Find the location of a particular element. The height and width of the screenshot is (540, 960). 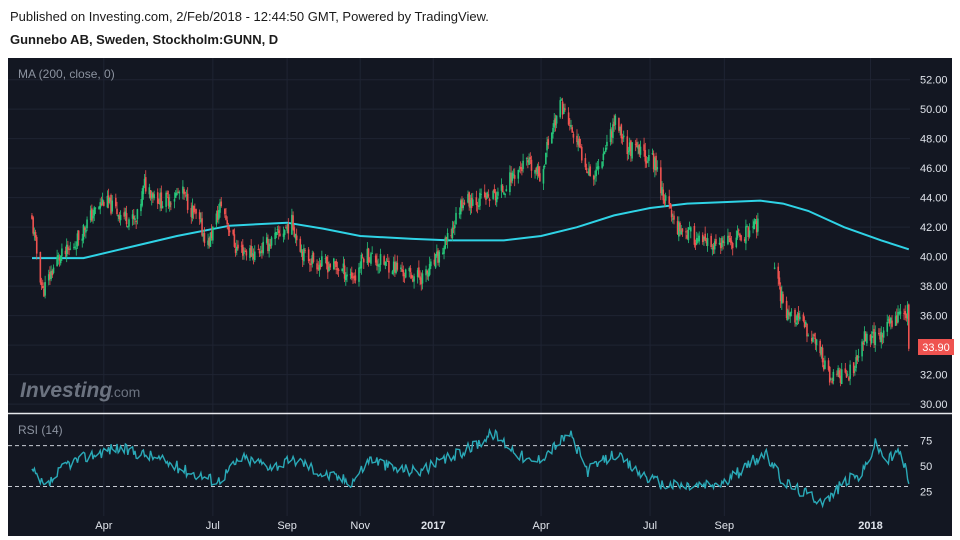

rsi-tick-label: 75 is located at coordinates (926, 441).